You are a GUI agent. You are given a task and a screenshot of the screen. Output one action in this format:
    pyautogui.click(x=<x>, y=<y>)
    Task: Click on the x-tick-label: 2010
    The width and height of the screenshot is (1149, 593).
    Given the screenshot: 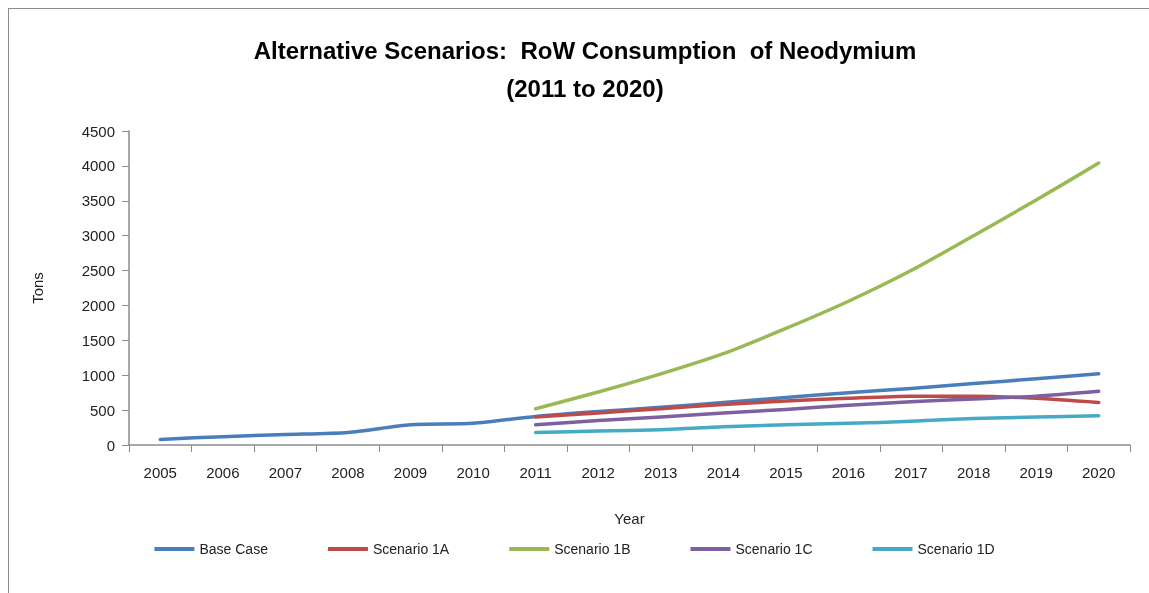 What is the action you would take?
    pyautogui.click(x=473, y=472)
    